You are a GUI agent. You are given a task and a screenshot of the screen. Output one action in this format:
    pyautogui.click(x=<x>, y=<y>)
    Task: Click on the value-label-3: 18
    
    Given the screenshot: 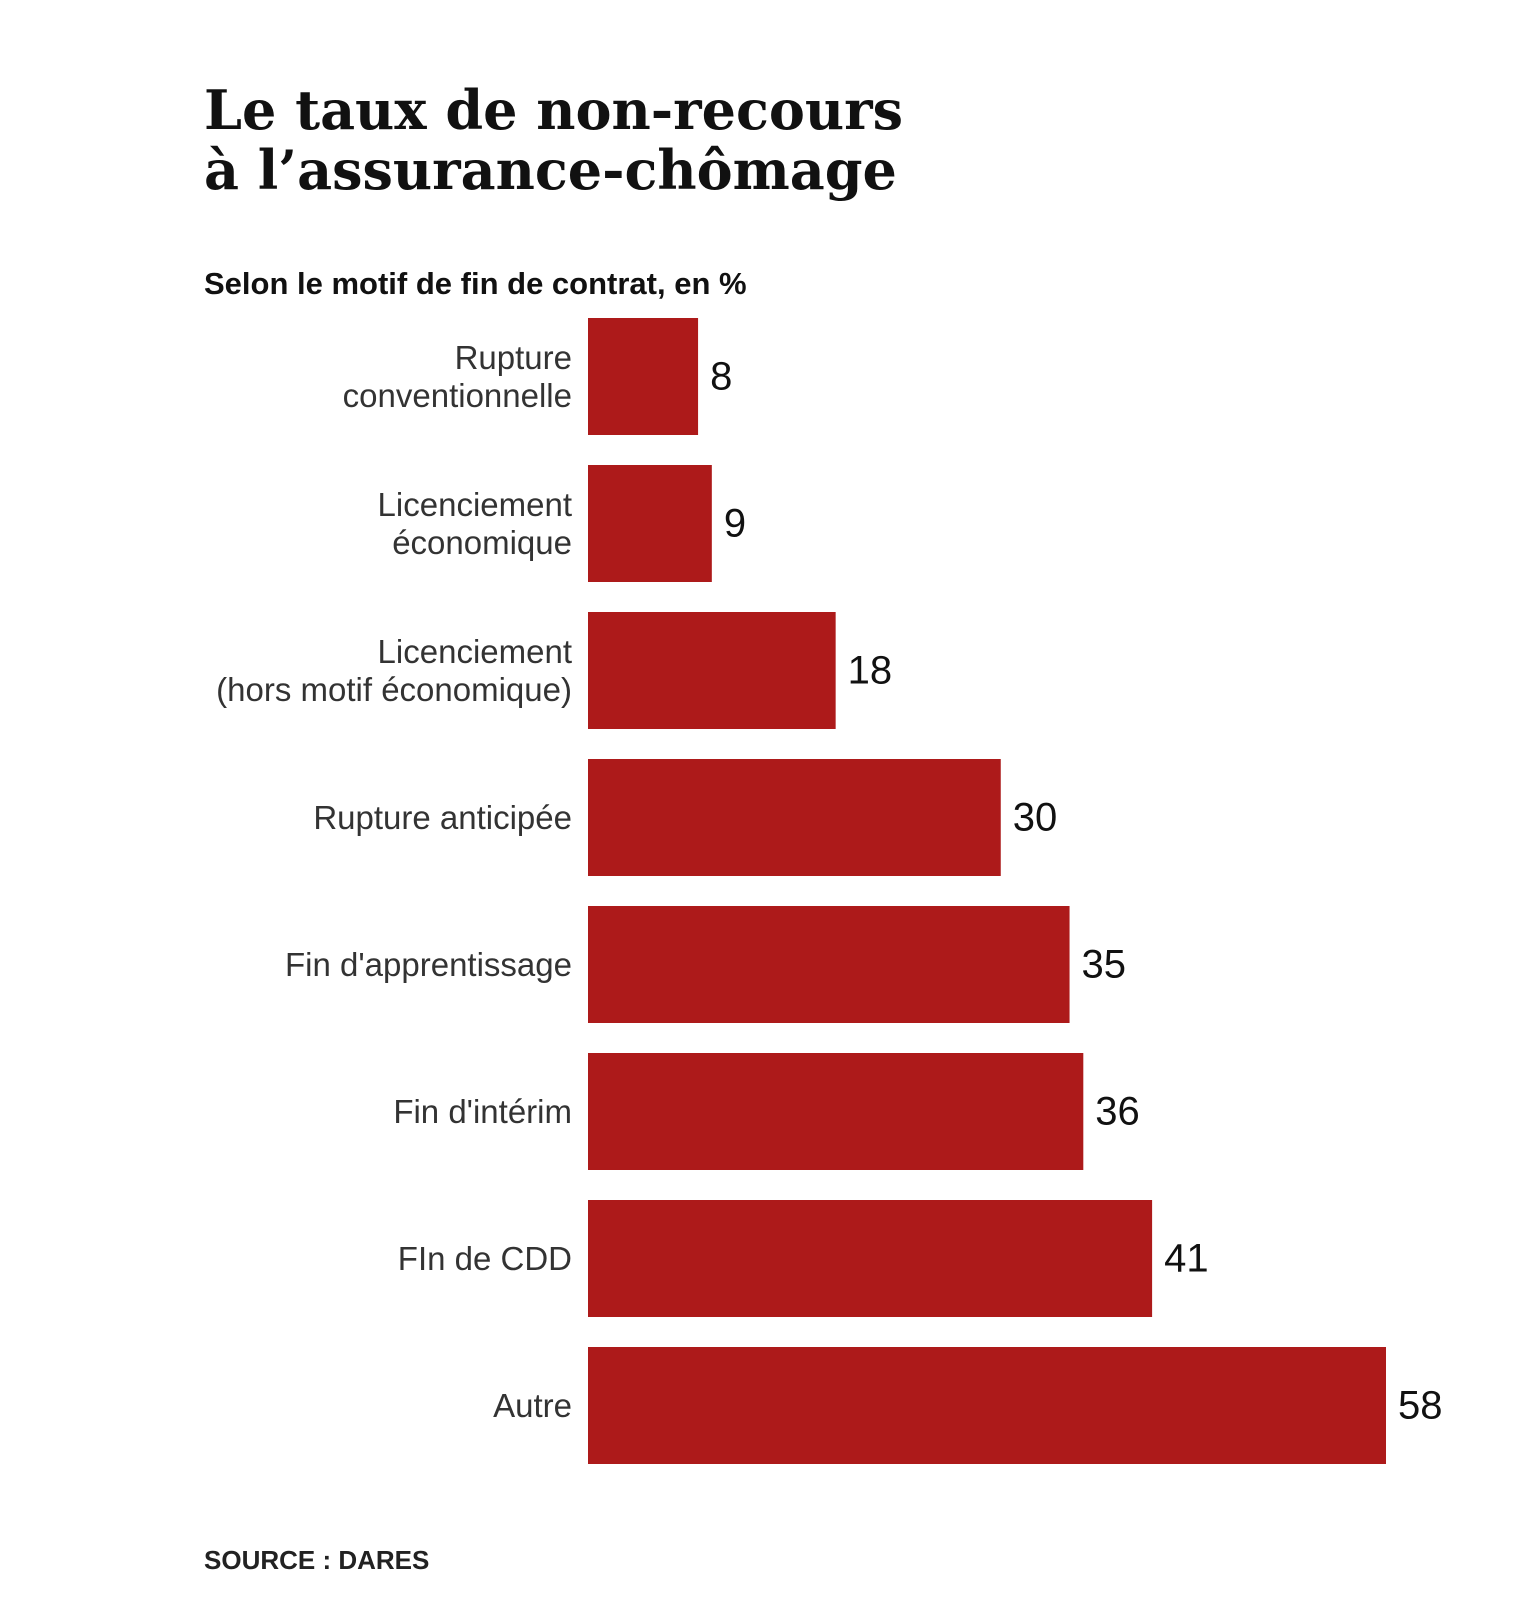 What is the action you would take?
    pyautogui.click(x=870, y=671)
    